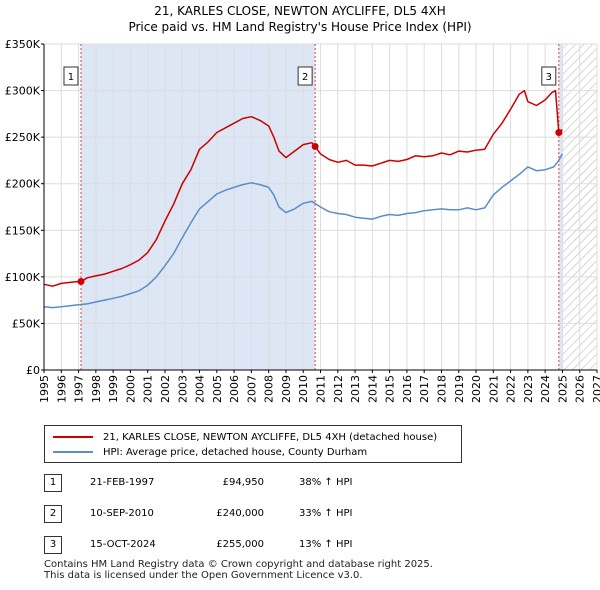  I want to click on x-tick-label: 2024, so click(545, 389).